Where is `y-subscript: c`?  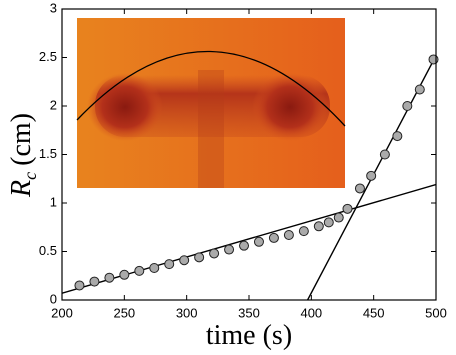 y-subscript: c is located at coordinates (30, 176).